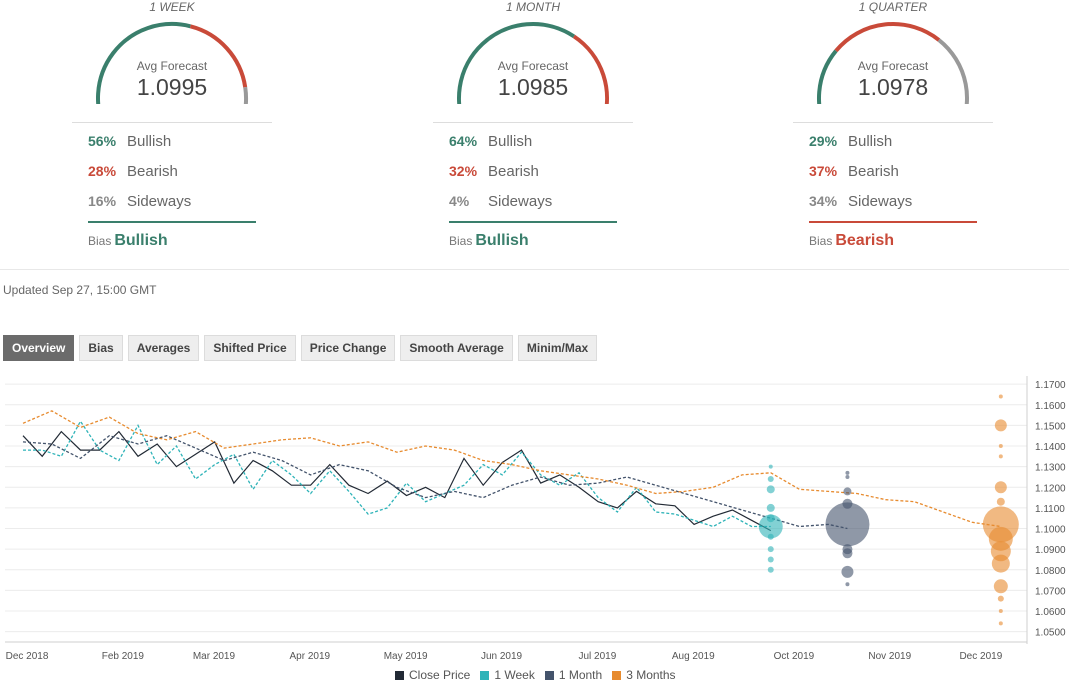  I want to click on y-tick-label: 1.0800, so click(1050, 571).